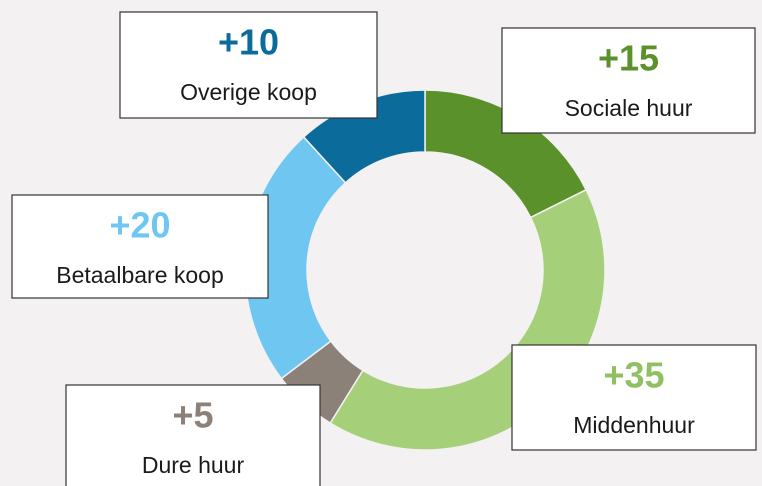 The width and height of the screenshot is (762, 486). I want to click on value-label: +20, so click(139, 225).